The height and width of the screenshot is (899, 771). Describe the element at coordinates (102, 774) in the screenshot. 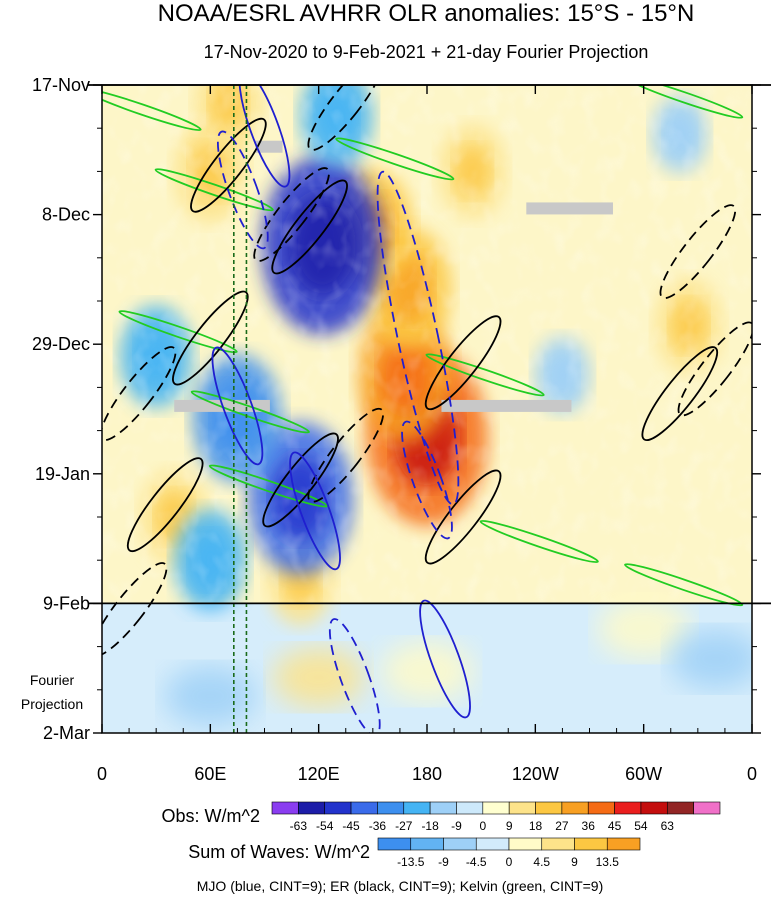

I see `x-tick-label-0: 0` at that location.